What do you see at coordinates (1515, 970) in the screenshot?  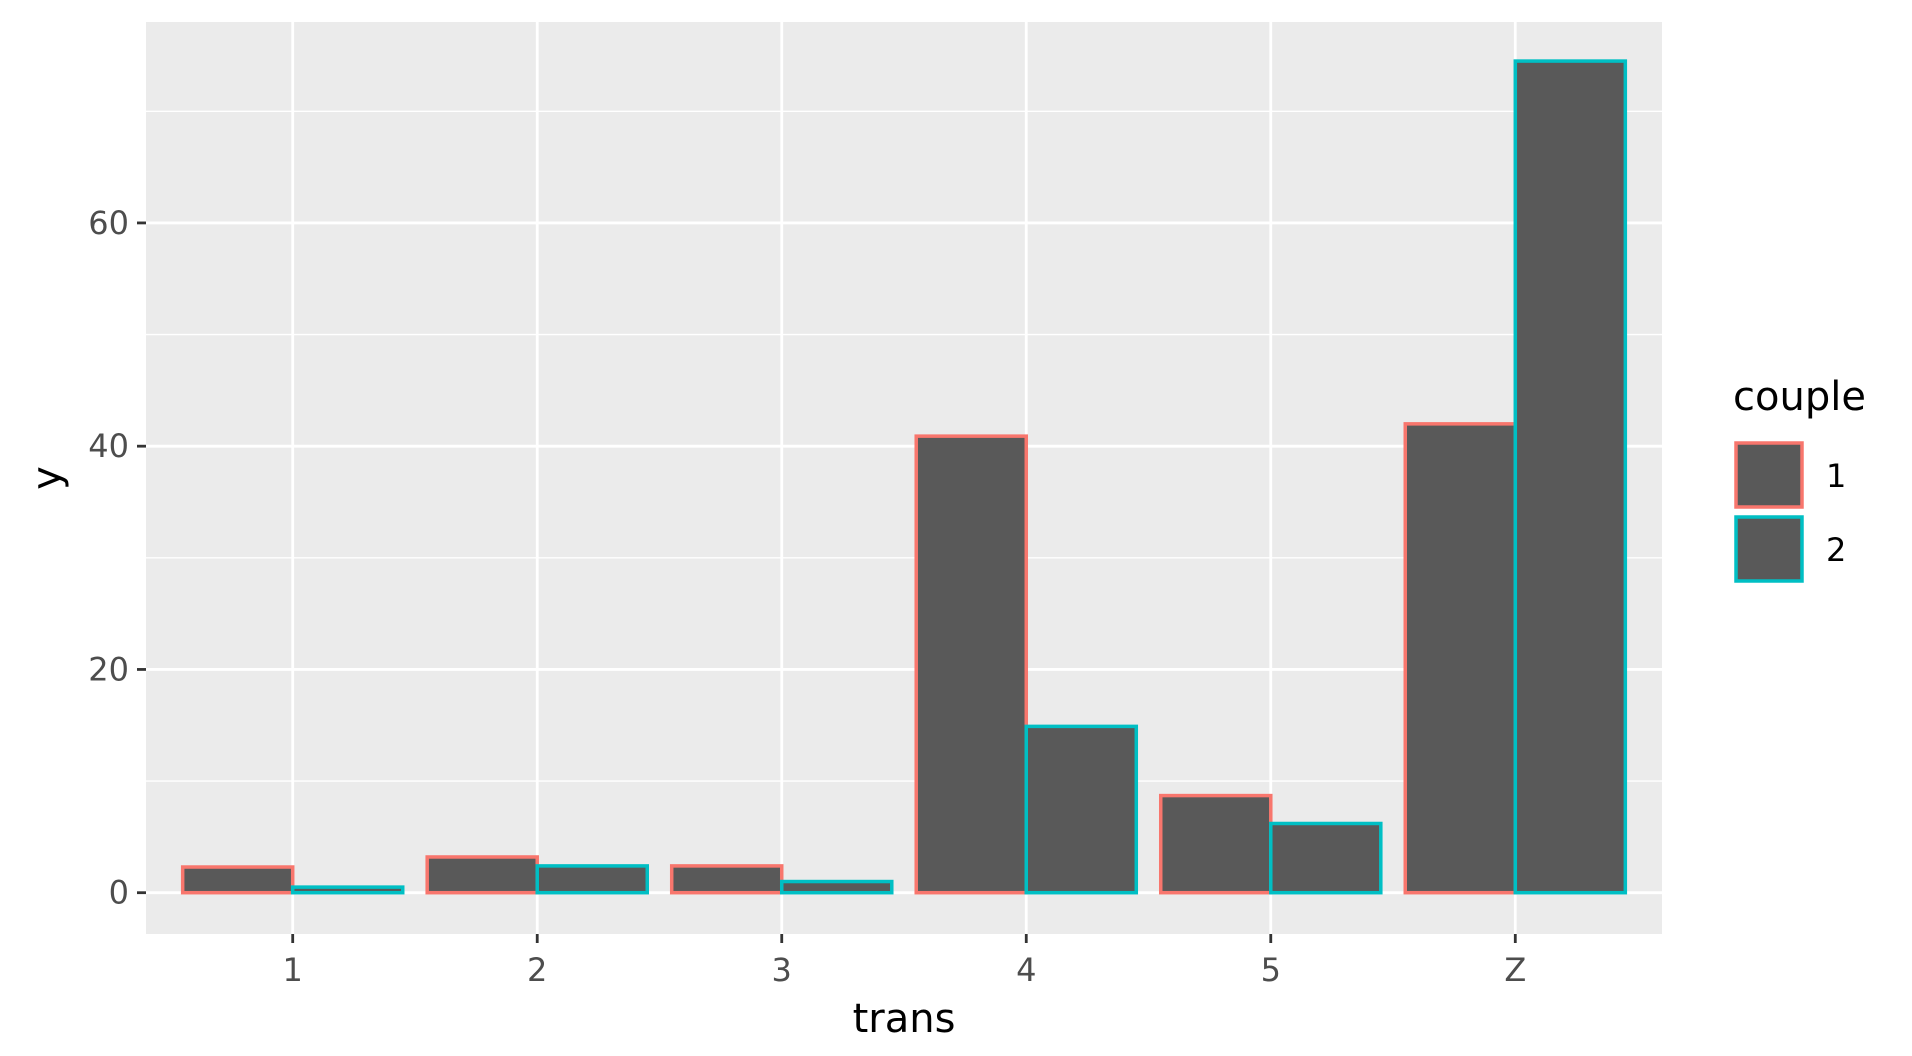 I see `x-tick-label: Z` at bounding box center [1515, 970].